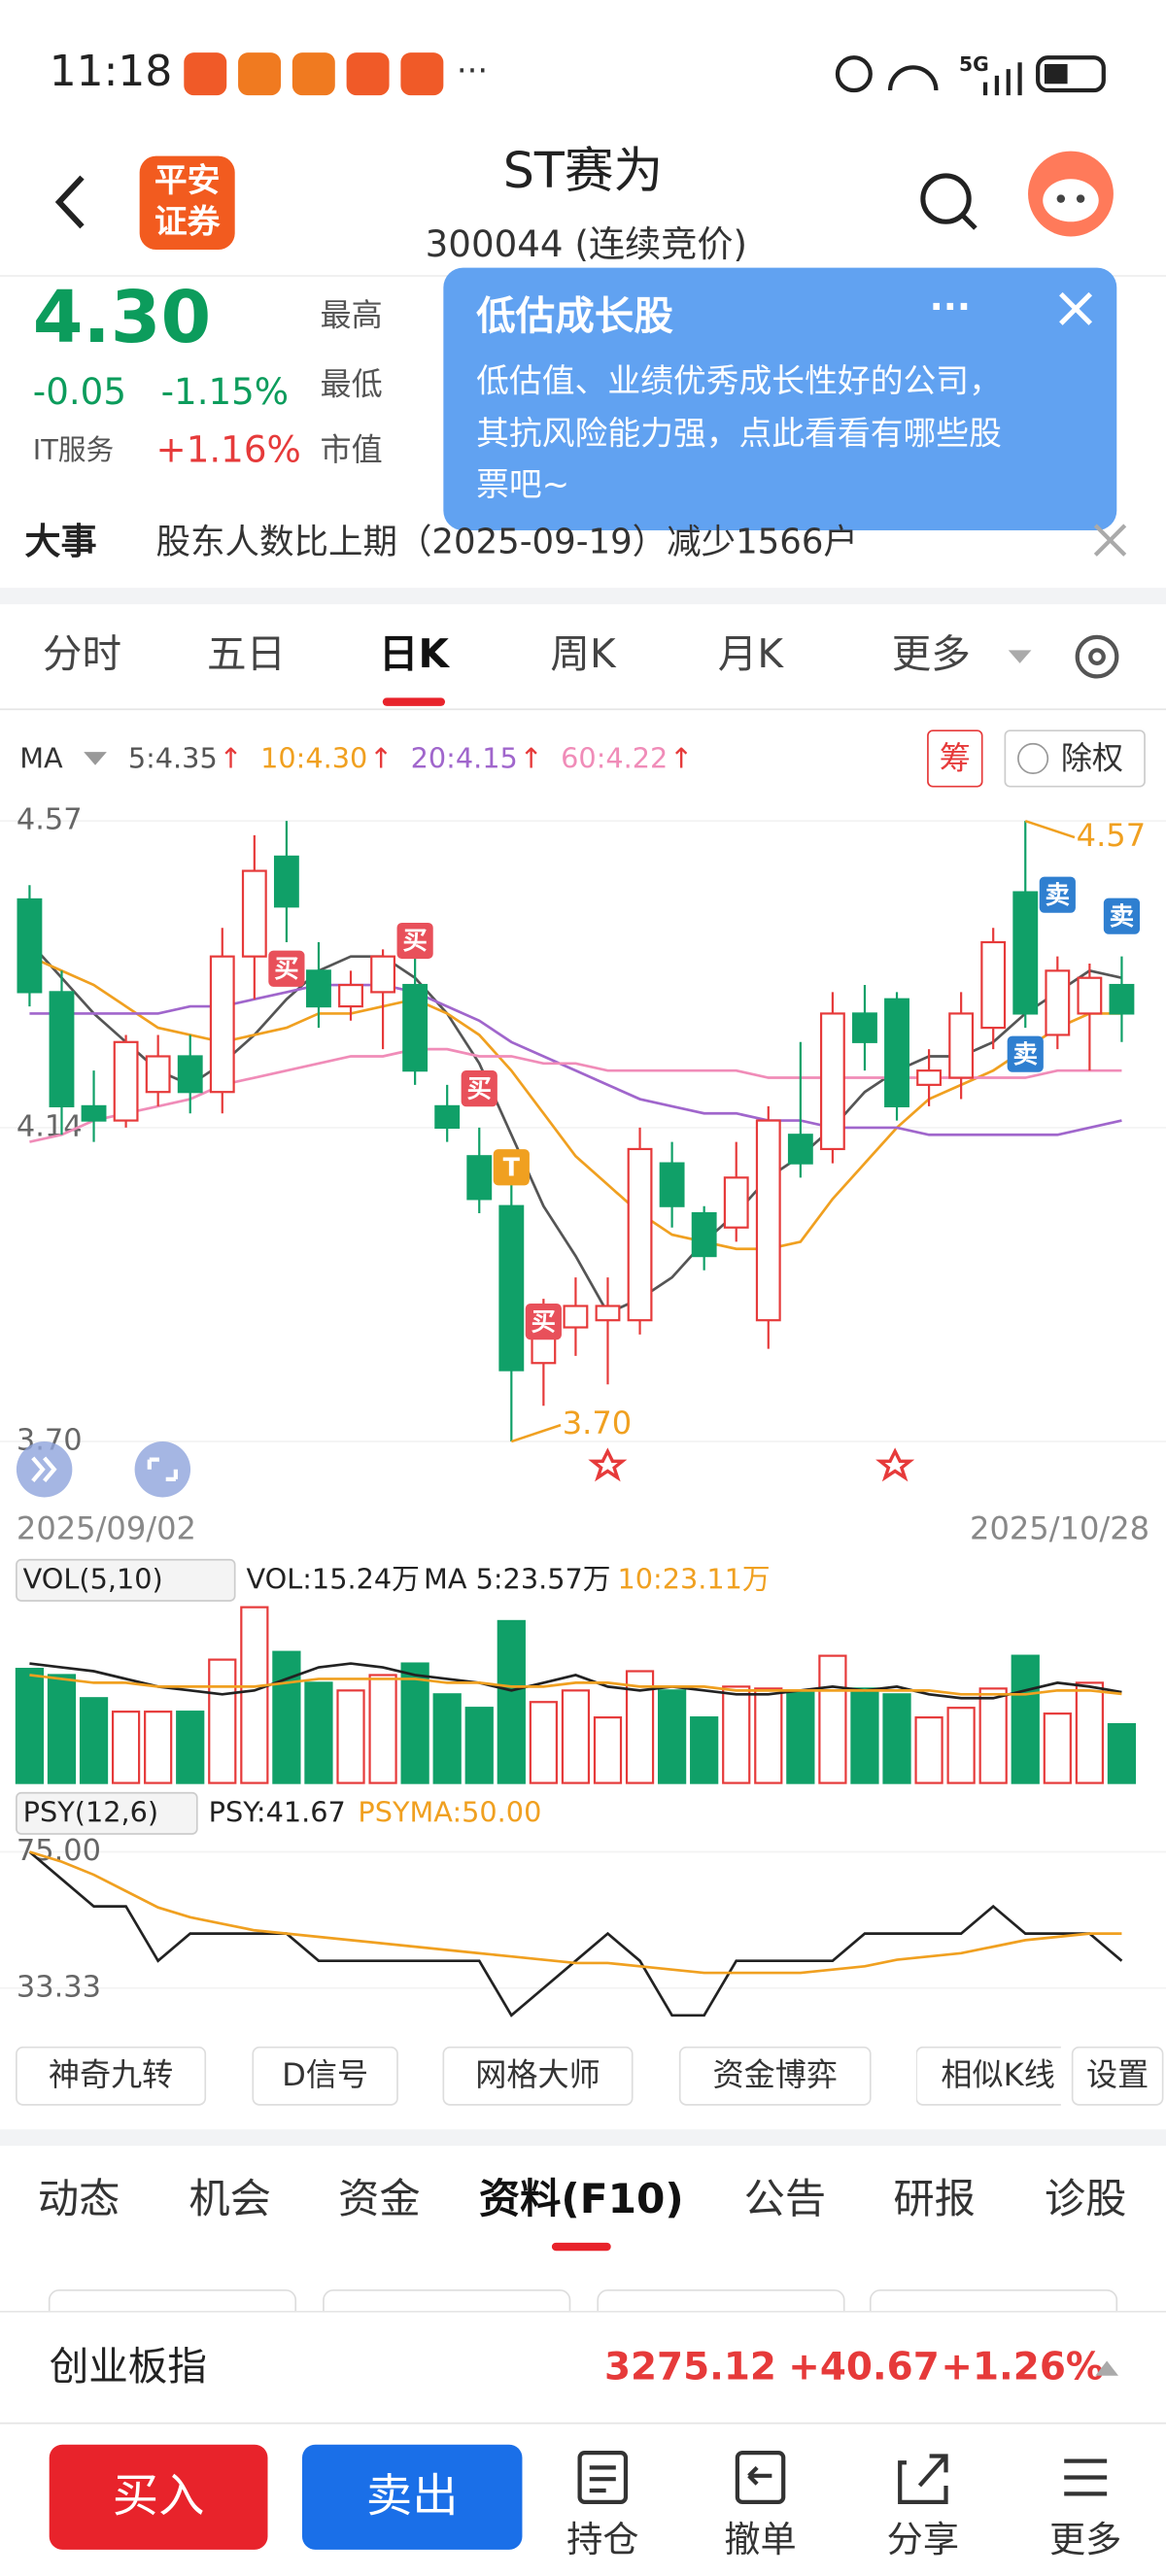 This screenshot has width=1166, height=2576. Describe the element at coordinates (1110, 540) in the screenshot. I see `news-close` at that location.